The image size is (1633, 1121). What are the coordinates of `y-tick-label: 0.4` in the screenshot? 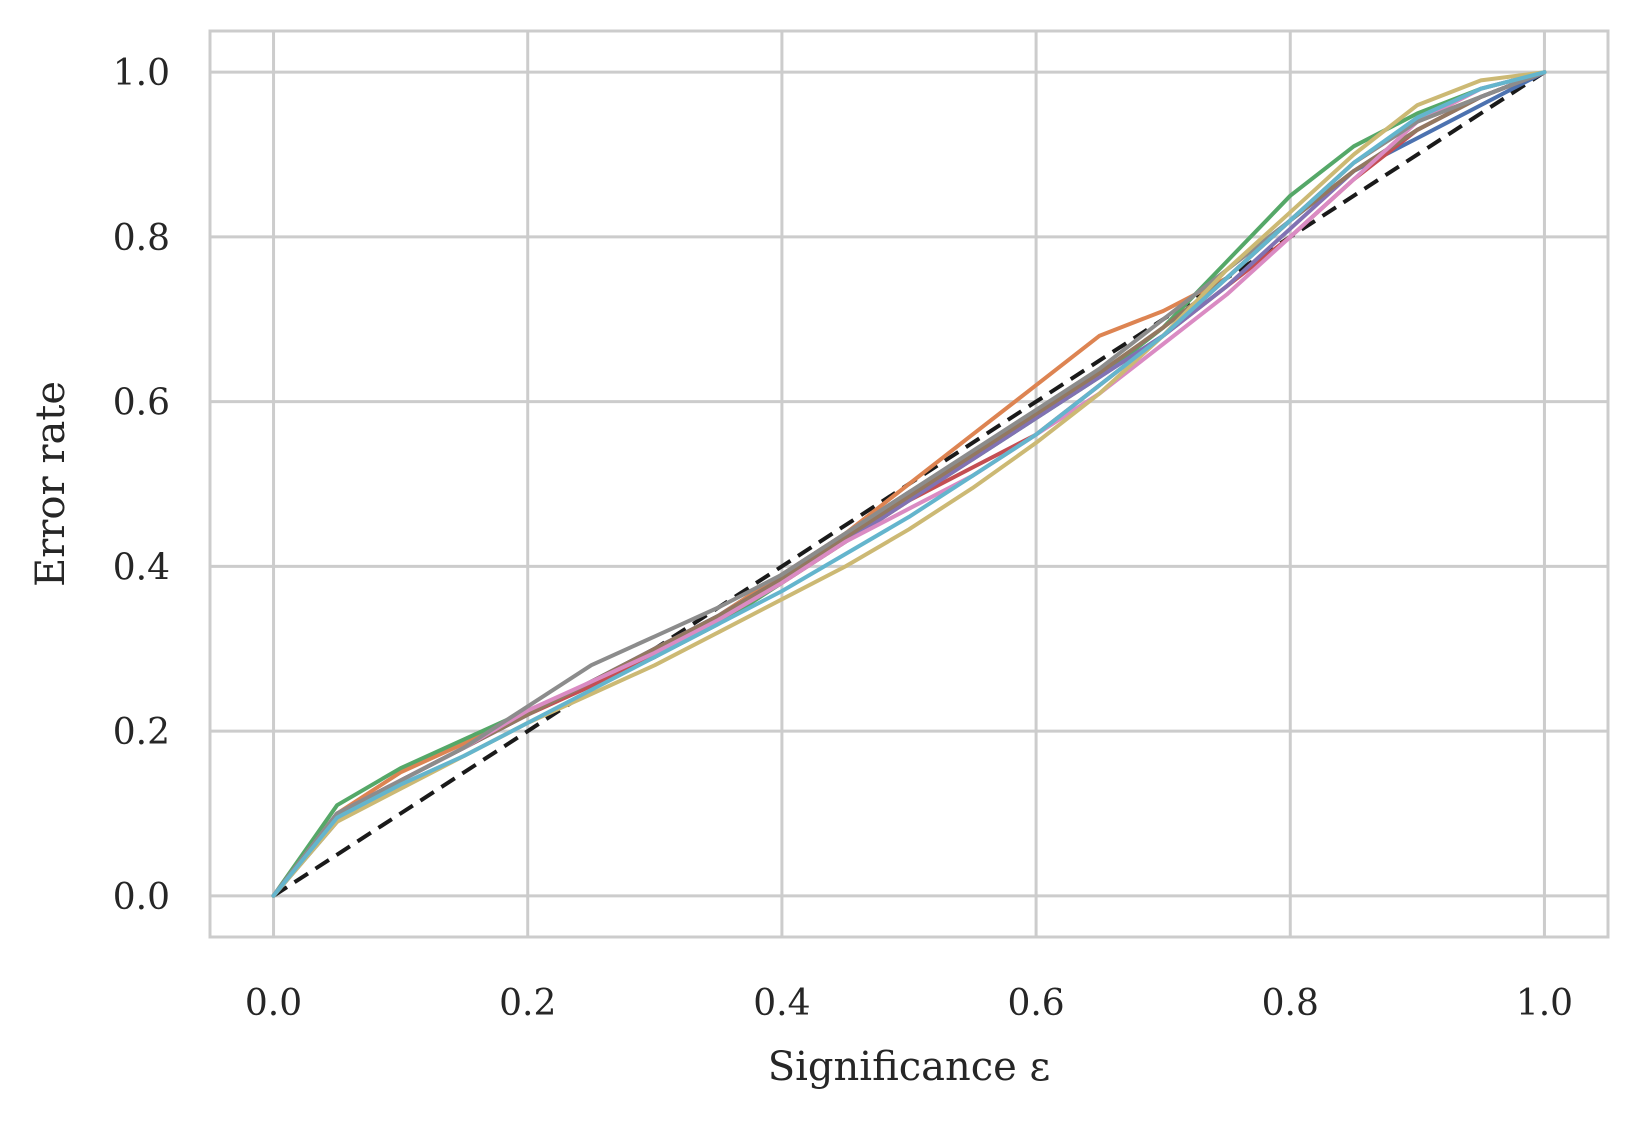 It's located at (141, 567).